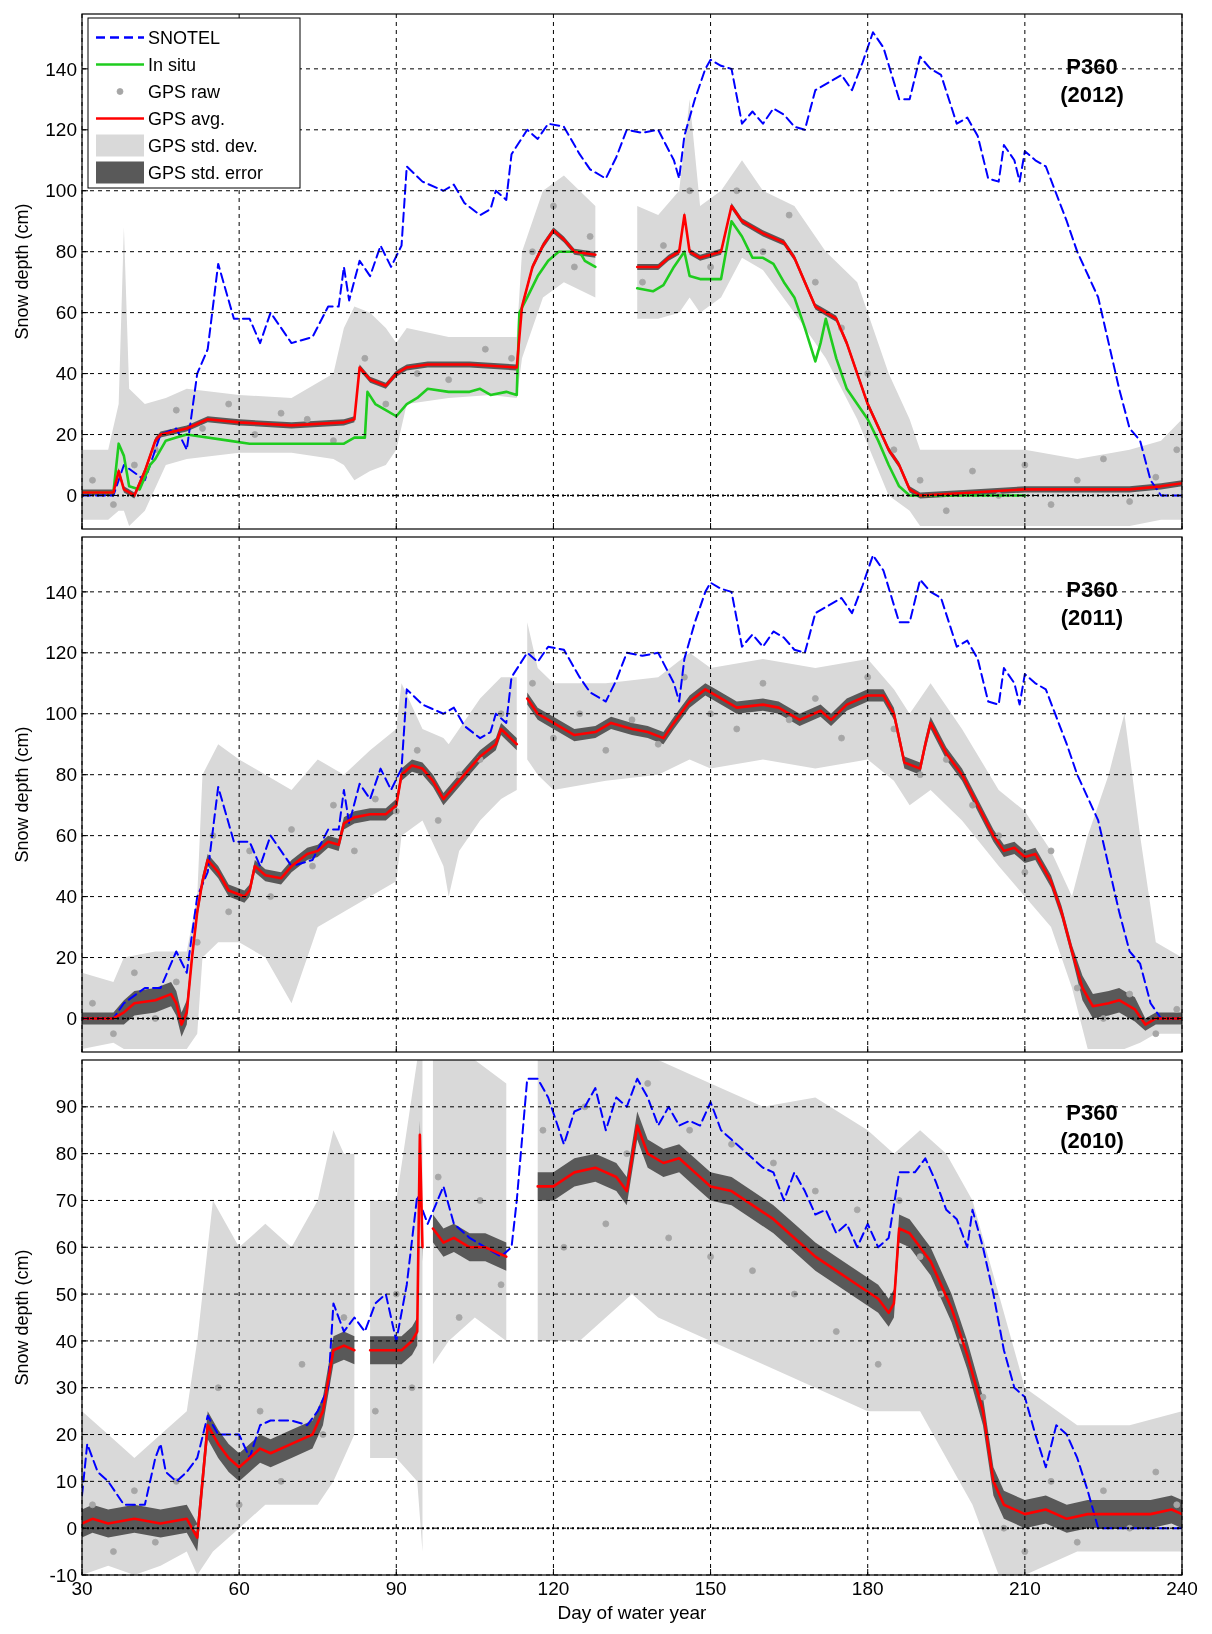  What do you see at coordinates (1182, 1588) in the screenshot?
I see `x-tick-label: 240` at bounding box center [1182, 1588].